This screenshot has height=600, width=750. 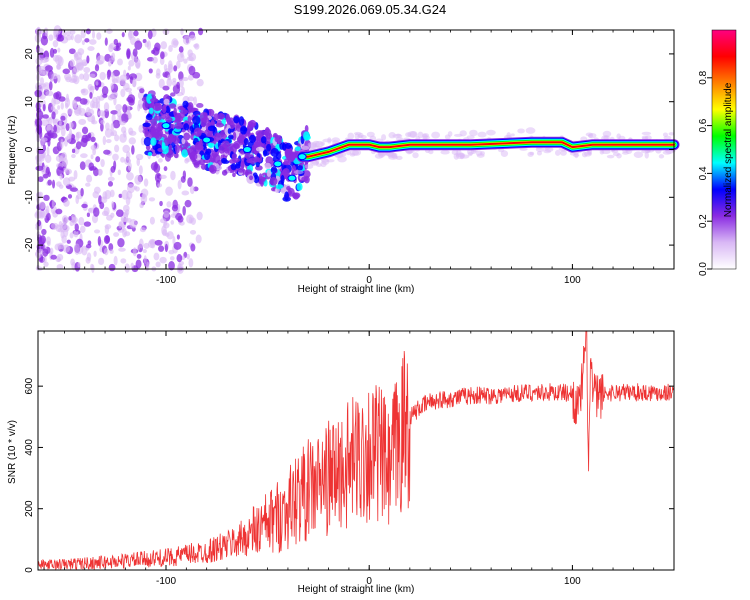 What do you see at coordinates (12, 452) in the screenshot?
I see `snr-y-axis-label: SNR (10 * v/v)` at bounding box center [12, 452].